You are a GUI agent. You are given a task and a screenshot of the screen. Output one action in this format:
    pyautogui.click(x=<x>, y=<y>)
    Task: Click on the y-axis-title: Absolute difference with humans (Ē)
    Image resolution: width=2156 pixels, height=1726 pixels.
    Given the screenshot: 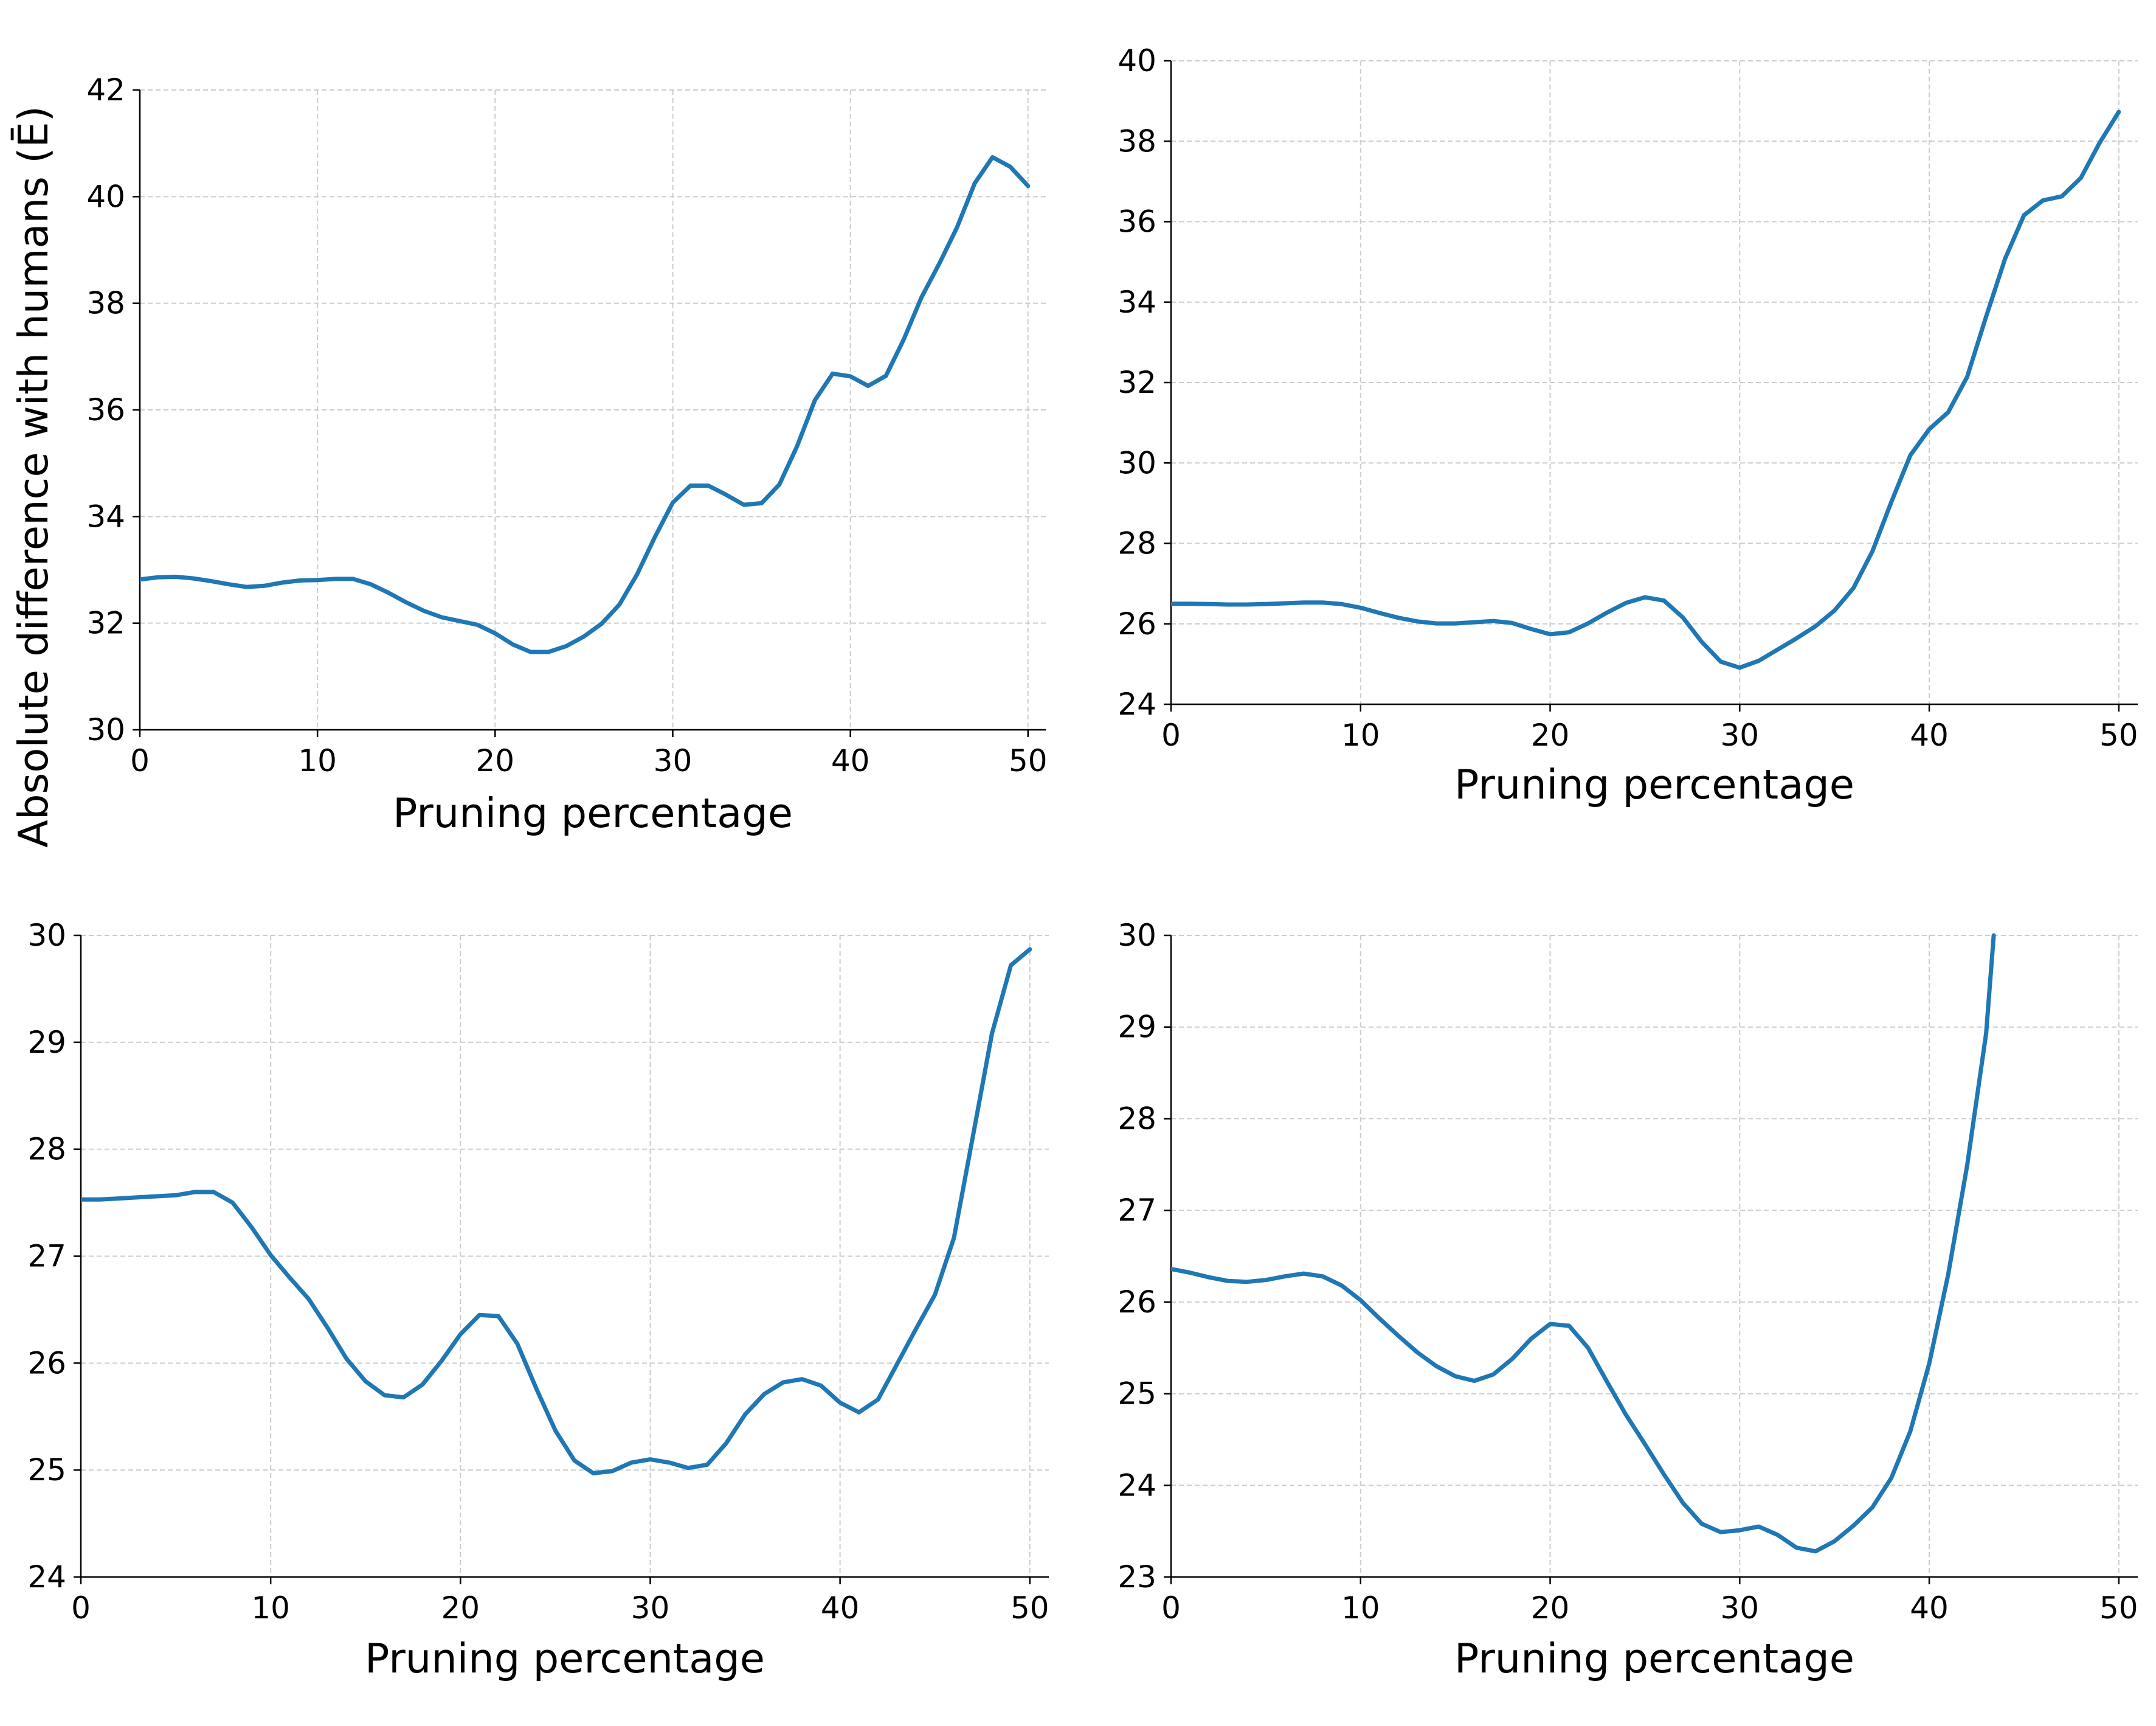 What is the action you would take?
    pyautogui.click(x=34, y=477)
    